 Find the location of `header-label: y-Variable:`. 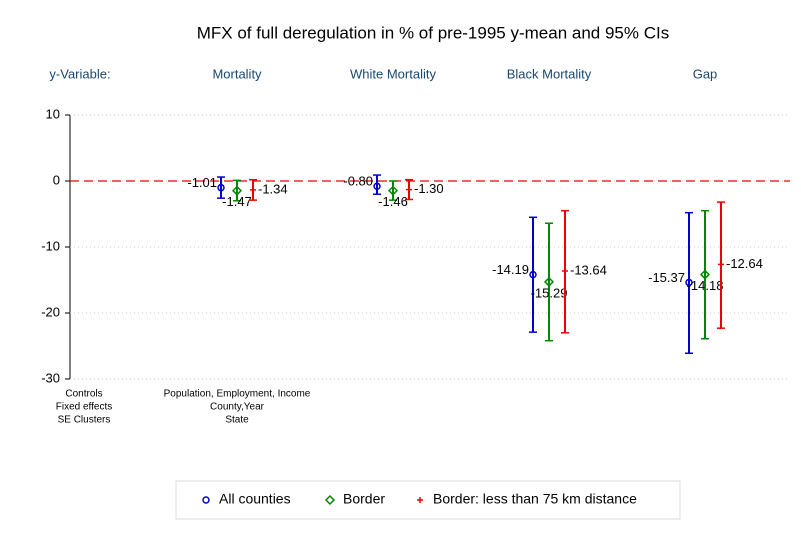

header-label: y-Variable: is located at coordinates (79, 73).